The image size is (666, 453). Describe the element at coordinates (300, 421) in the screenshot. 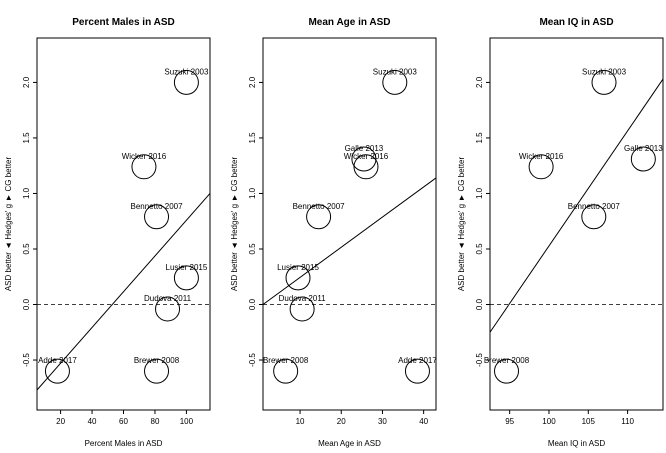

I see `x-tick-label: 10` at that location.